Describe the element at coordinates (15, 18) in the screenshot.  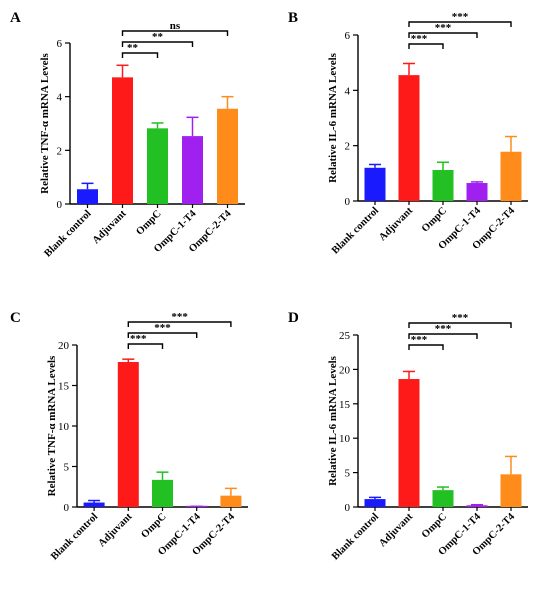
I see `panel-letter: A` at that location.